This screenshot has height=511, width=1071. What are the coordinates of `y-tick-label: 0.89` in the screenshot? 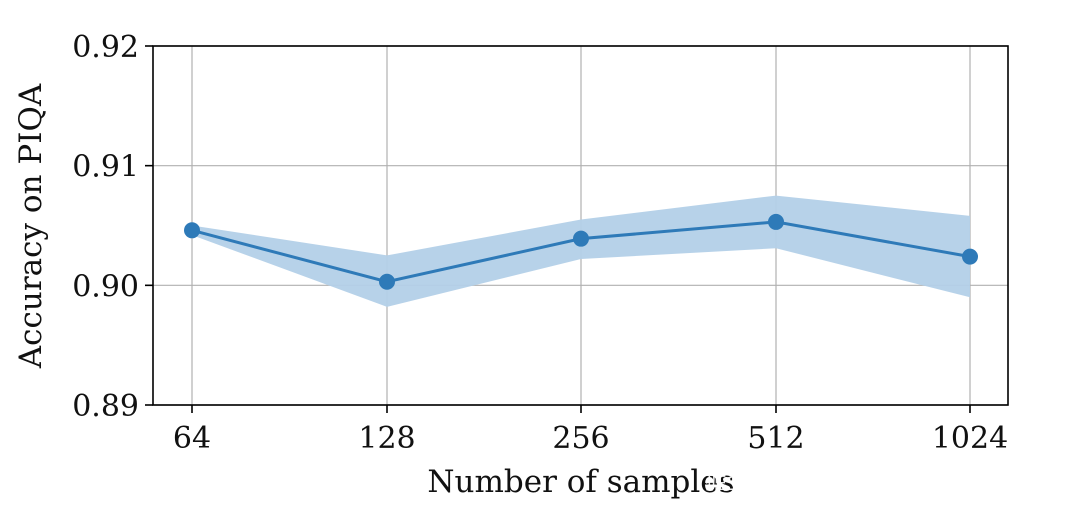 It's located at (105, 406).